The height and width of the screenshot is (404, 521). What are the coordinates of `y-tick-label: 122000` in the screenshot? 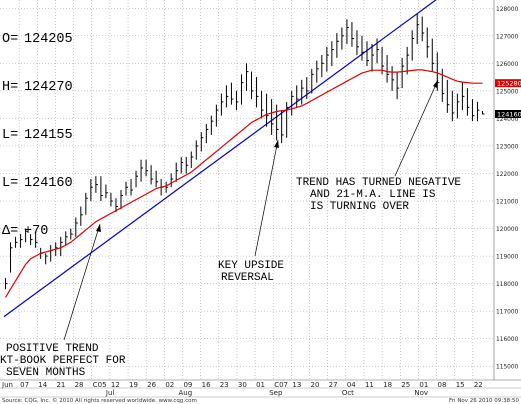 It's located at (507, 174).